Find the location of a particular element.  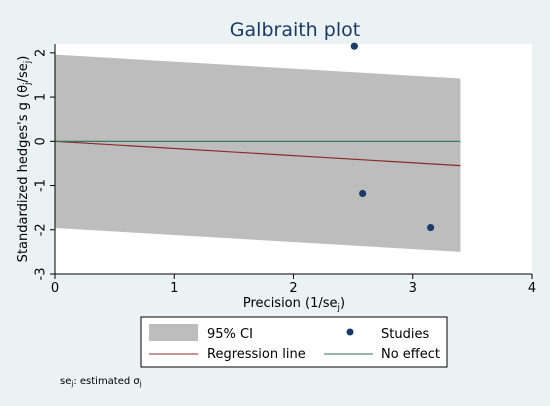

legend-ci-swatch is located at coordinates (173, 332).